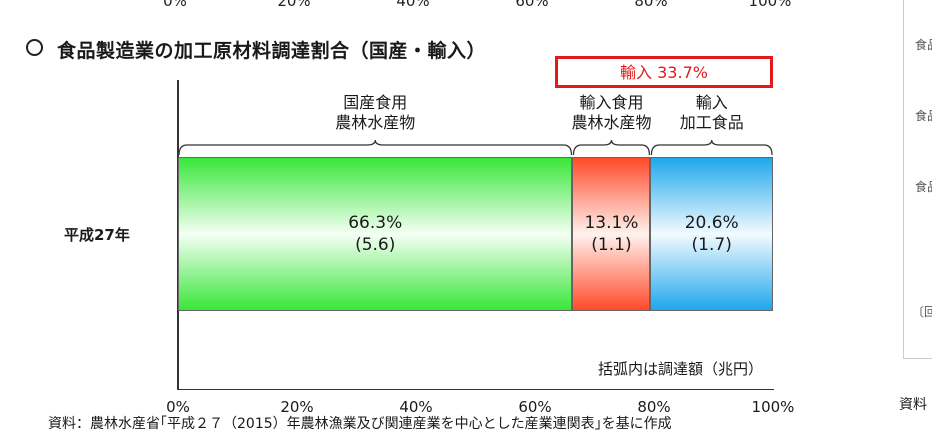 This screenshot has width=932, height=436. What do you see at coordinates (773, 407) in the screenshot?
I see `x-tick-label: 100%` at bounding box center [773, 407].